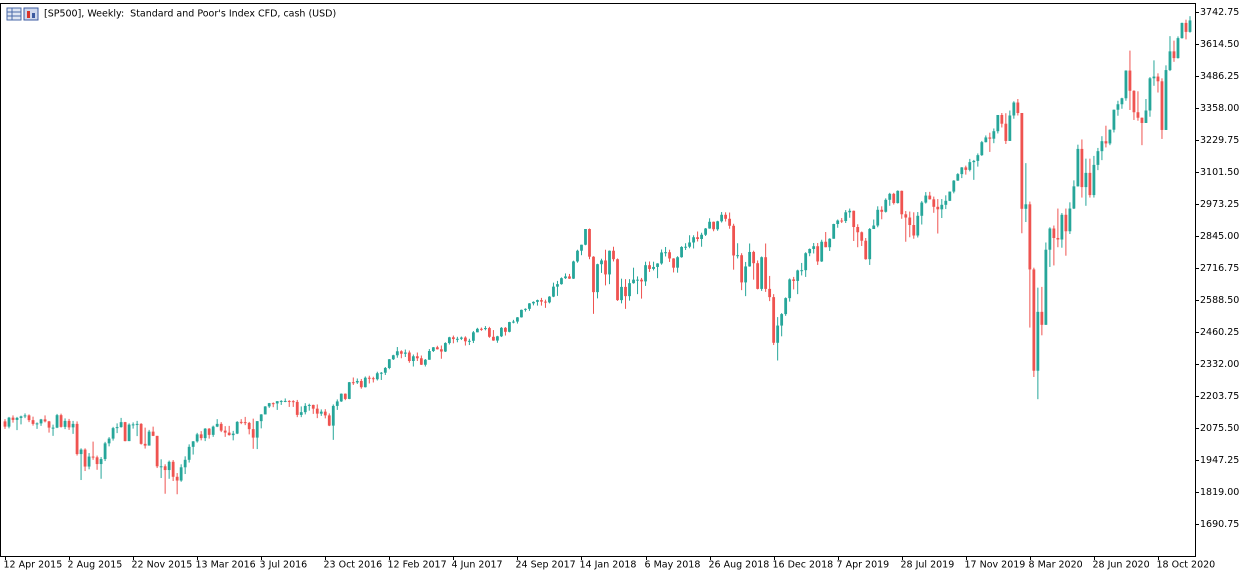 The image size is (1245, 576). Describe the element at coordinates (1219, 76) in the screenshot. I see `y-tick-label: 3486.25` at that location.